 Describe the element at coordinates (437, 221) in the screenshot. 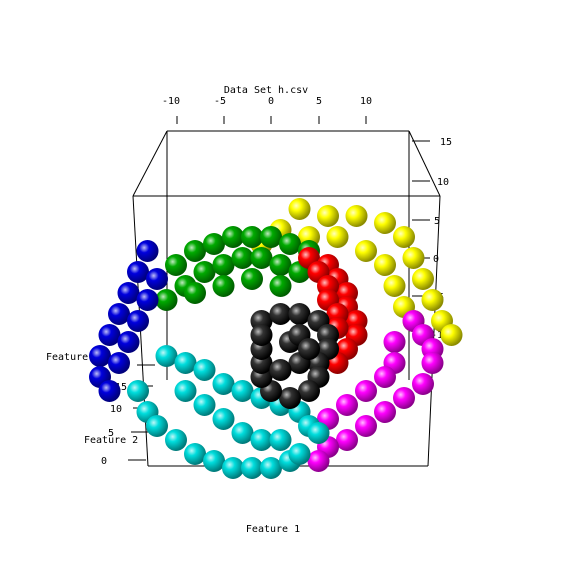

I see `right-tick-label: 5` at that location.